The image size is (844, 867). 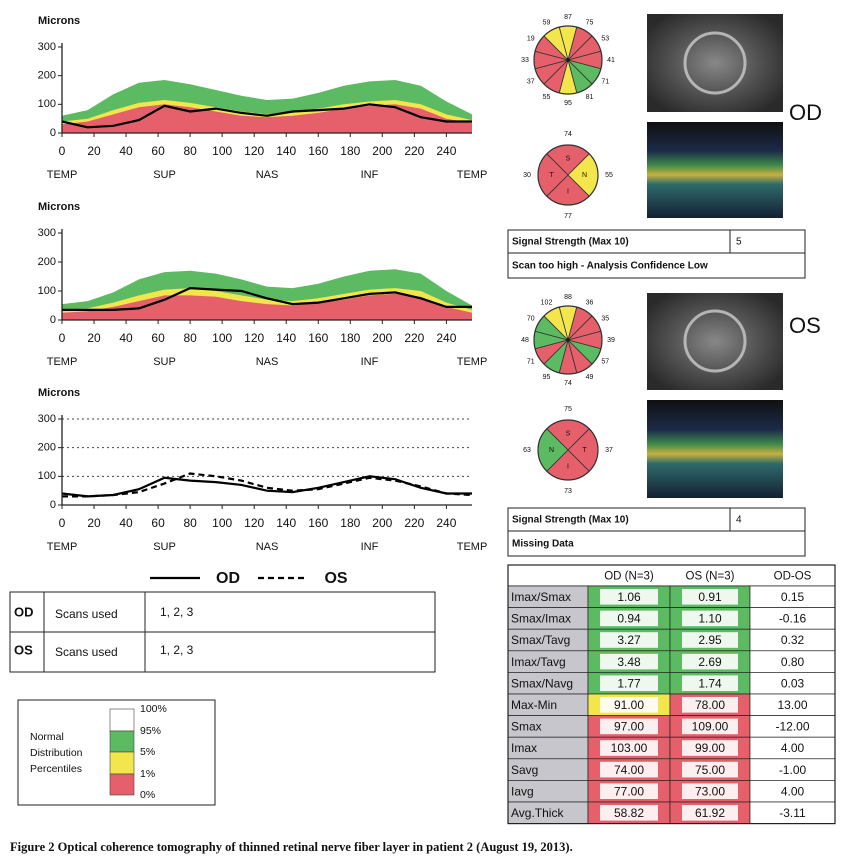 I want to click on sector-value: 48, so click(x=525, y=340).